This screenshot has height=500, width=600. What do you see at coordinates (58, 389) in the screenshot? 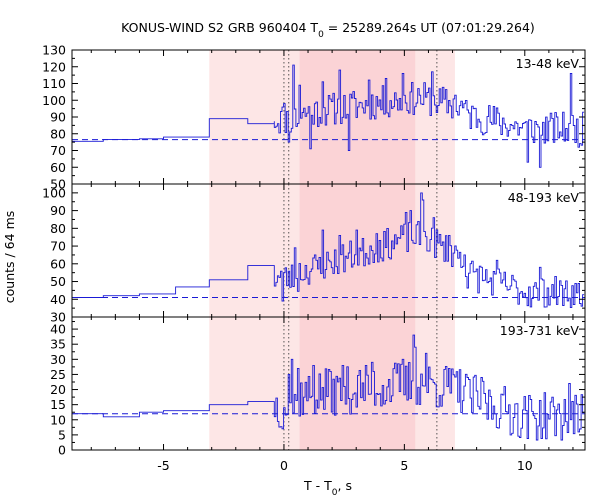
I see `y-tick-label: 20` at bounding box center [58, 389].